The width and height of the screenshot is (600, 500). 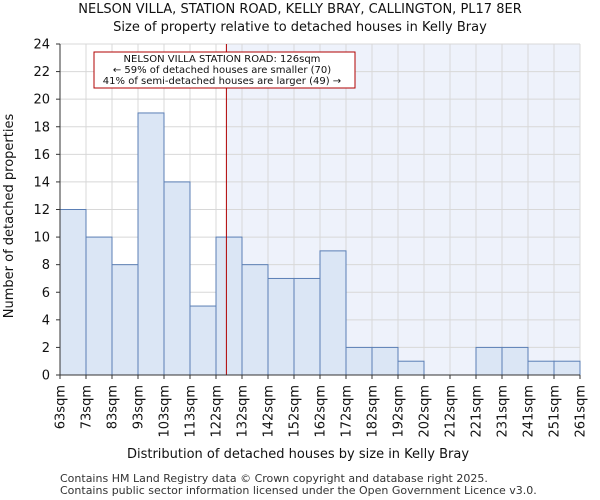 What do you see at coordinates (503, 411) in the screenshot?
I see `x-tick-label: 231sqm` at bounding box center [503, 411].